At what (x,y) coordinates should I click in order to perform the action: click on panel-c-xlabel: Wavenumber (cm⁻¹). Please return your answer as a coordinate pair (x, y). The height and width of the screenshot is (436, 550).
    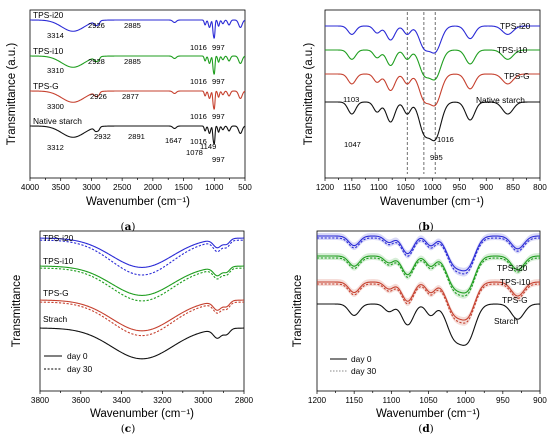
    Looking at the image, I should click on (142, 414).